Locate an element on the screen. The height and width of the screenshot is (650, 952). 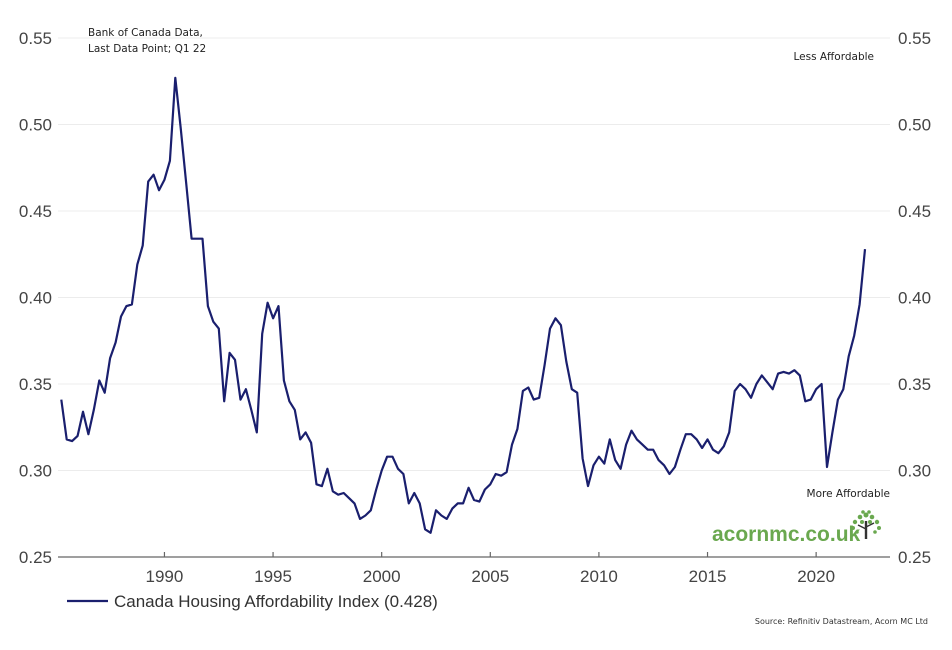
annotation-source-line-2: Last Data Point; Q1 22 is located at coordinates (147, 49).